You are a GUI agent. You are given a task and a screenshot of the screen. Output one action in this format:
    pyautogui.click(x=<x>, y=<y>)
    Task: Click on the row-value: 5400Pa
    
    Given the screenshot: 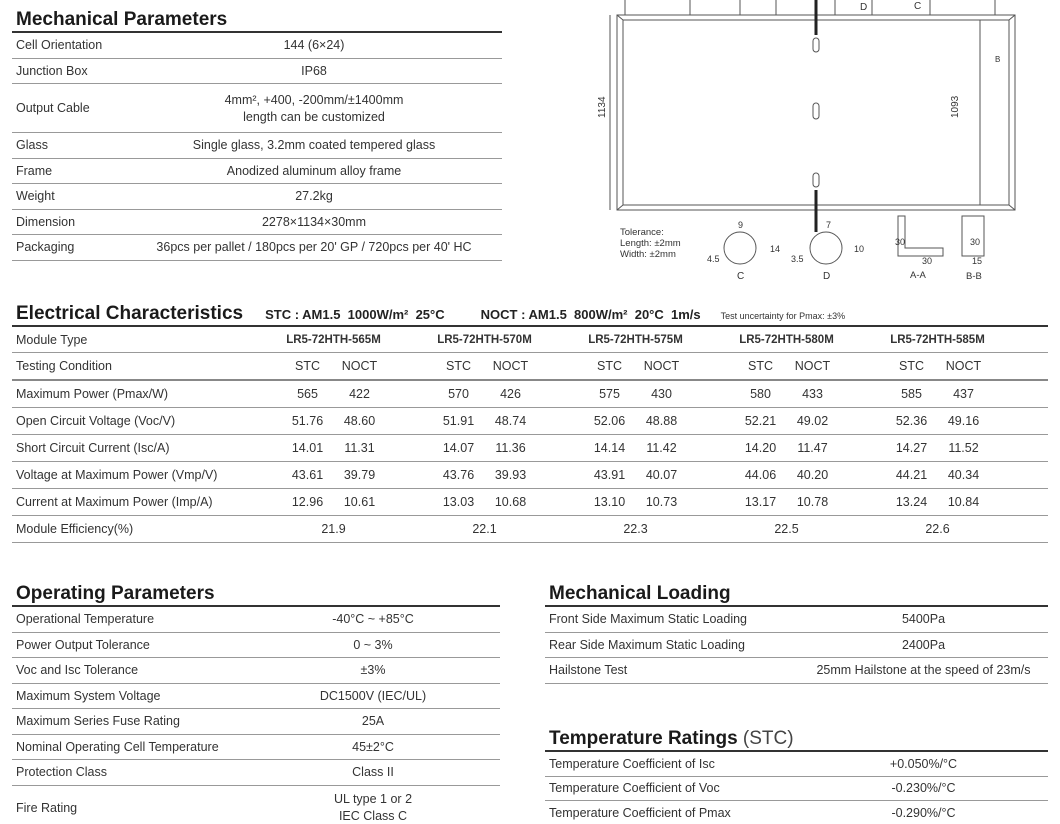 What is the action you would take?
    pyautogui.click(x=923, y=619)
    